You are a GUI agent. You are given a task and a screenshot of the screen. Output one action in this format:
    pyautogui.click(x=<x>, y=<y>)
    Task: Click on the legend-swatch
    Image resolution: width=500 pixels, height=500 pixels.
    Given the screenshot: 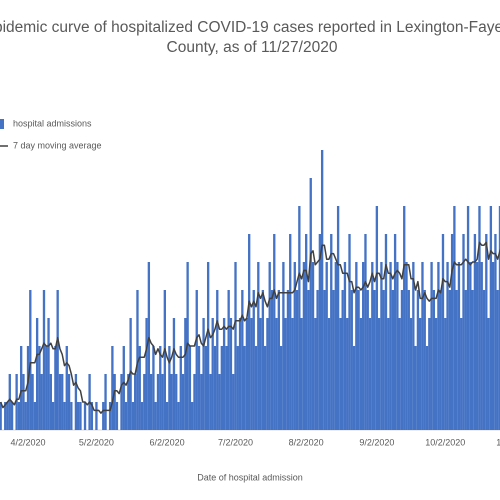 What is the action you would take?
    pyautogui.click(x=2, y=124)
    